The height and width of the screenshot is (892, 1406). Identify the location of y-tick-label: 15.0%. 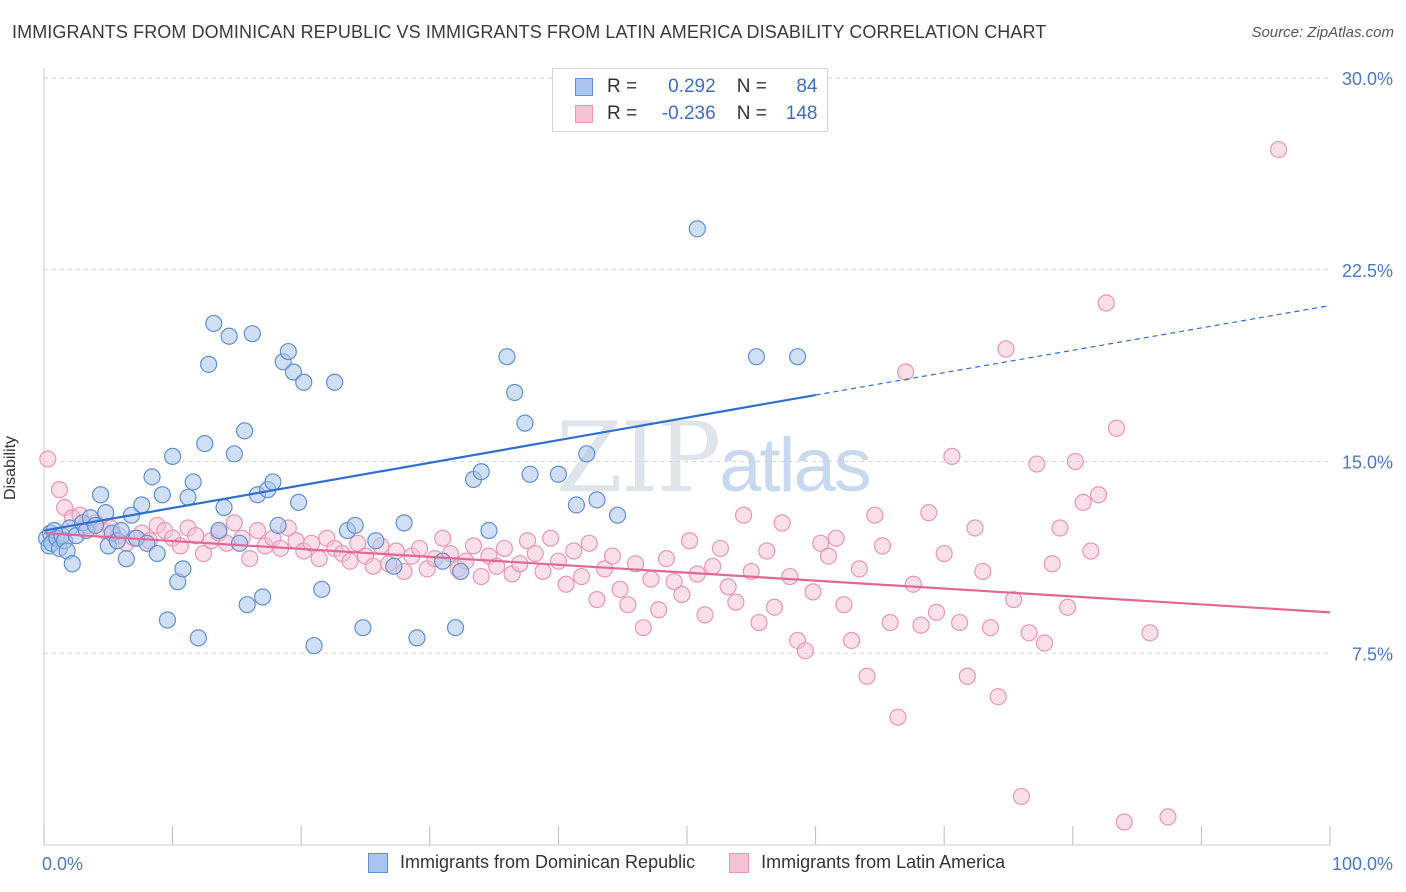
(1367, 463).